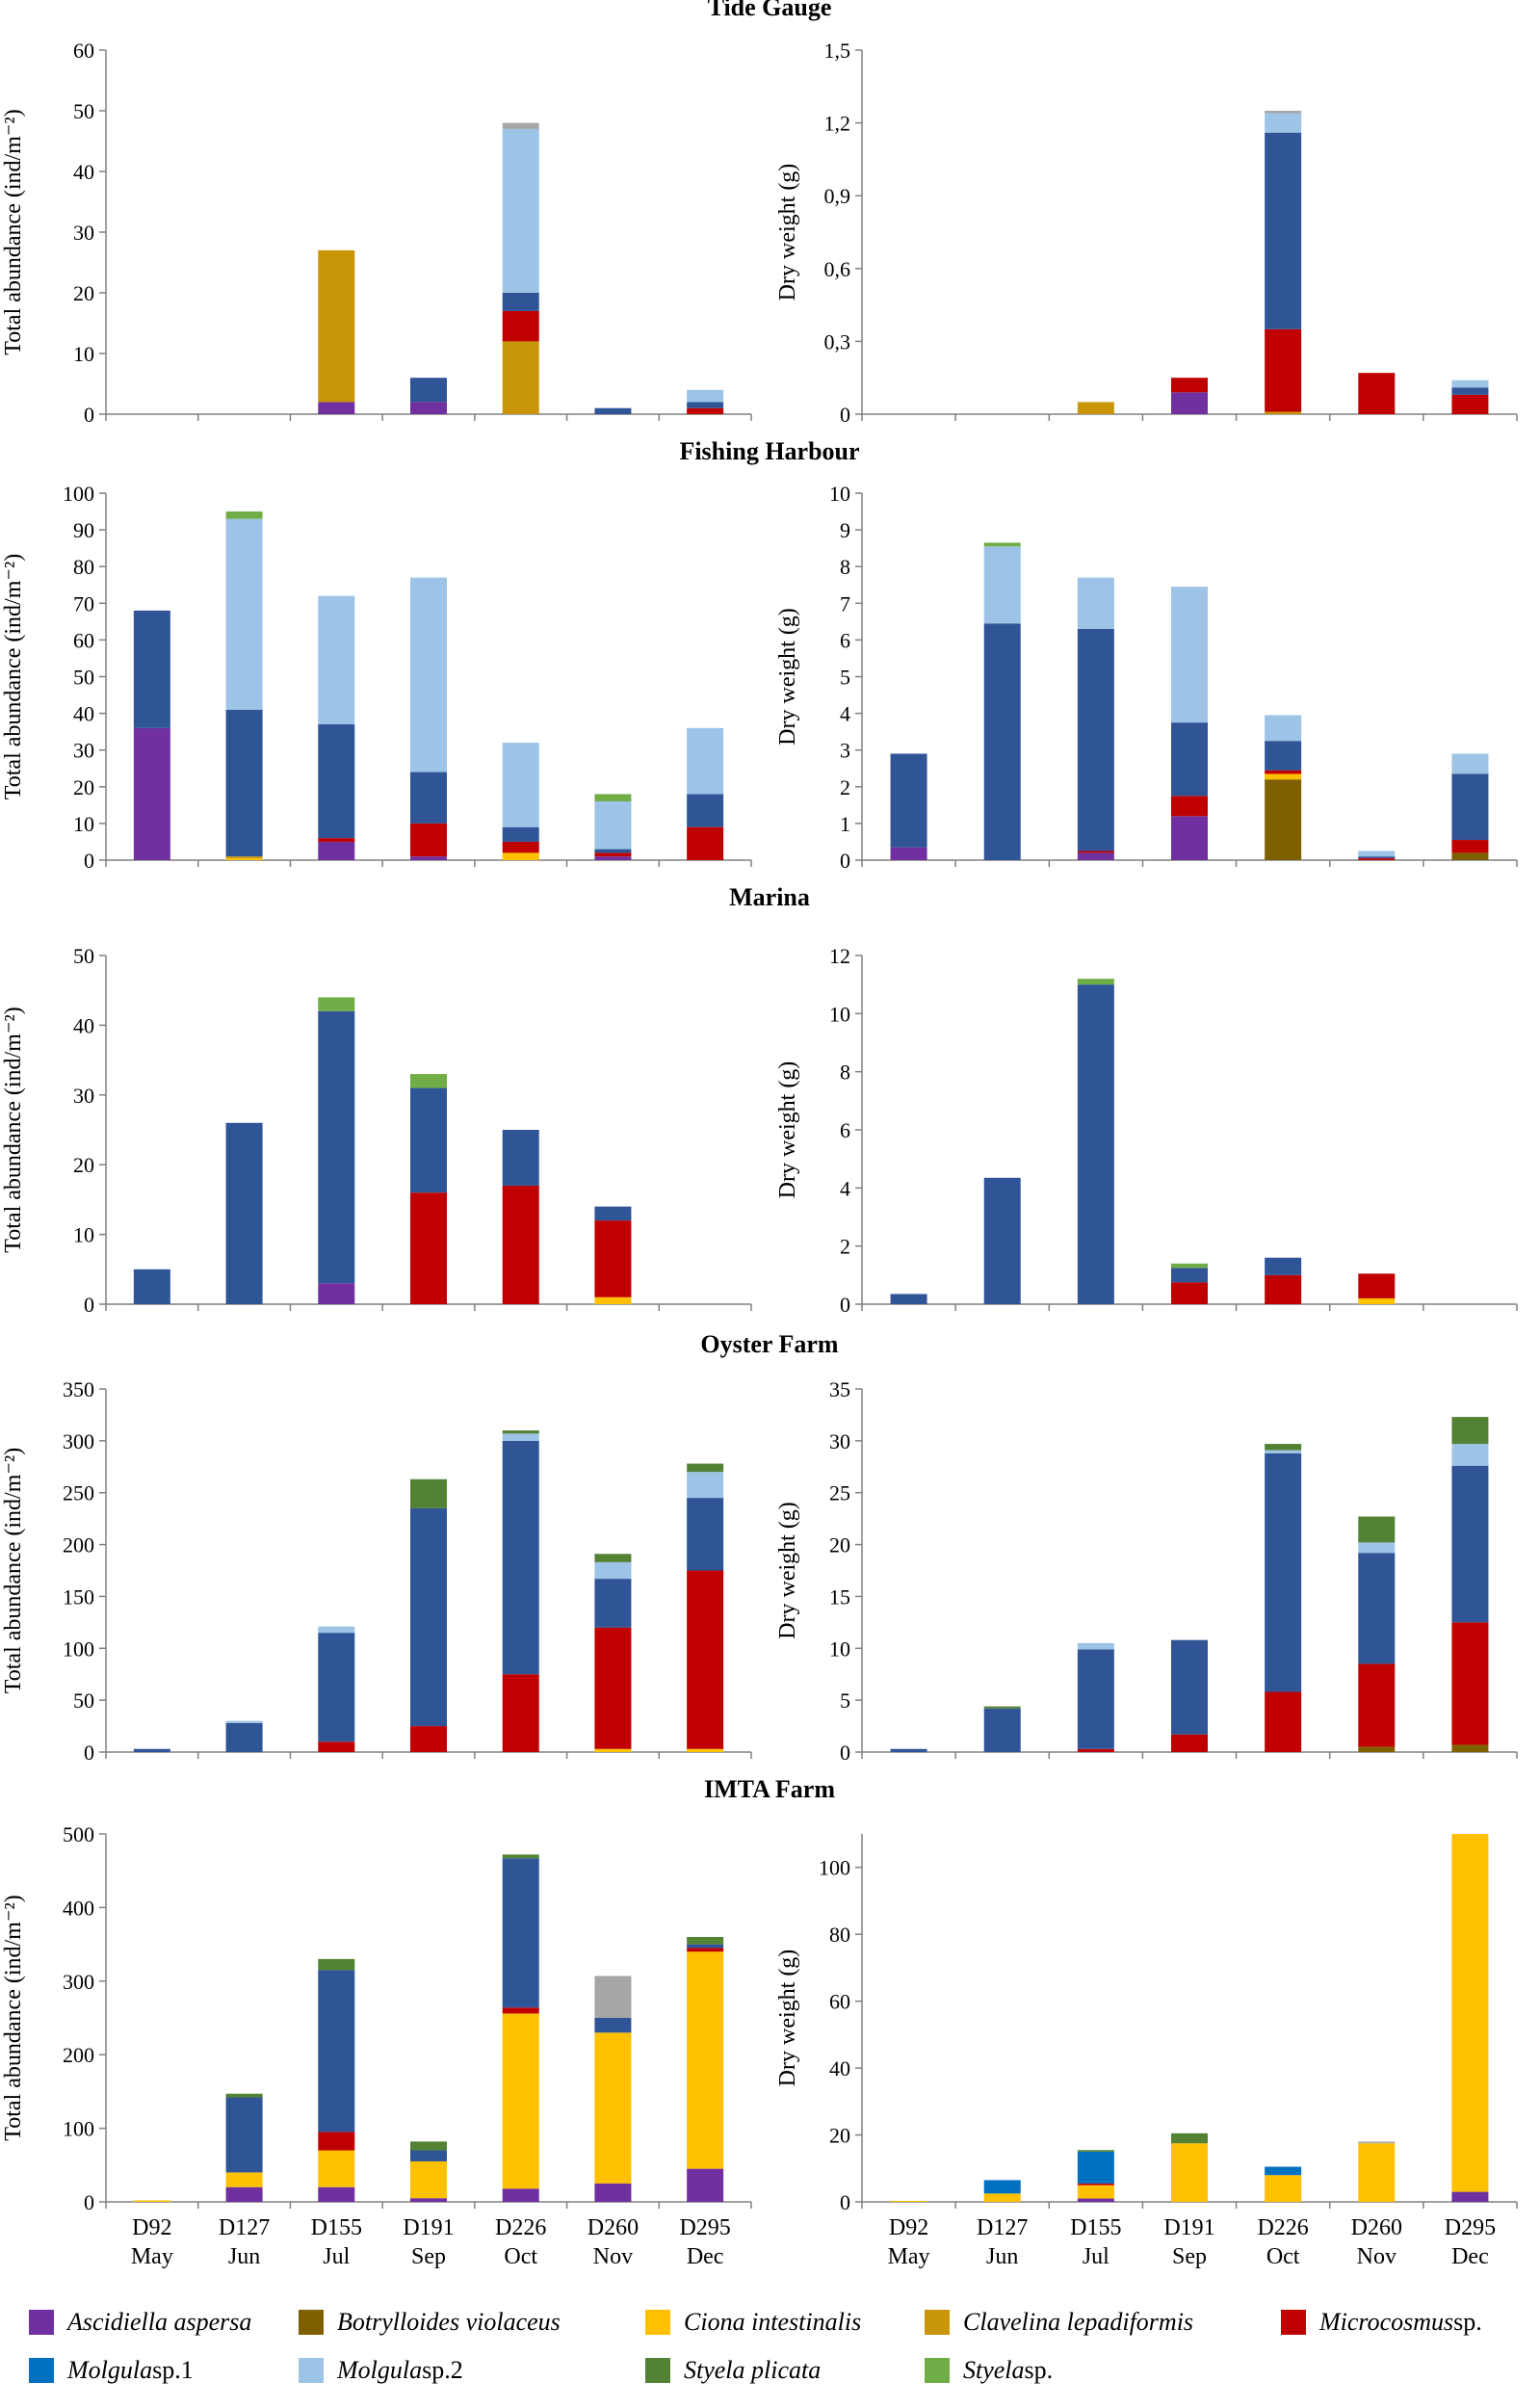  Describe the element at coordinates (994, 2370) in the screenshot. I see `legend-label: Styela` at that location.